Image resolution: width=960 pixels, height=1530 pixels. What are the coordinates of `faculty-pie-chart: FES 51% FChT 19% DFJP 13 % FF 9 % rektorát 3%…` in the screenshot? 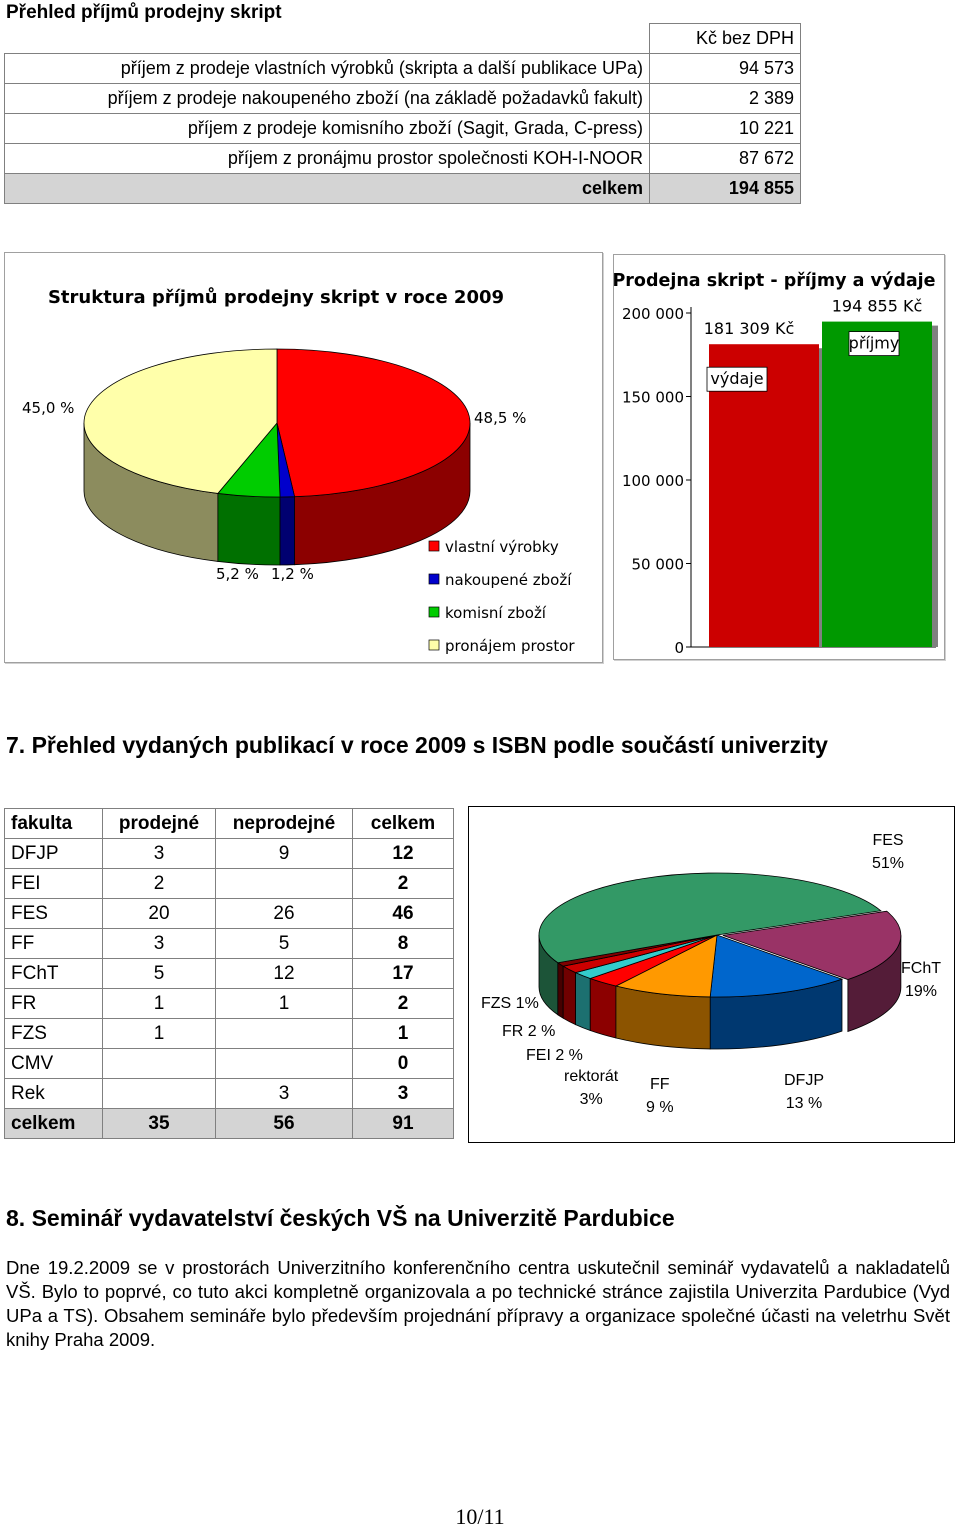 It's located at (711, 974).